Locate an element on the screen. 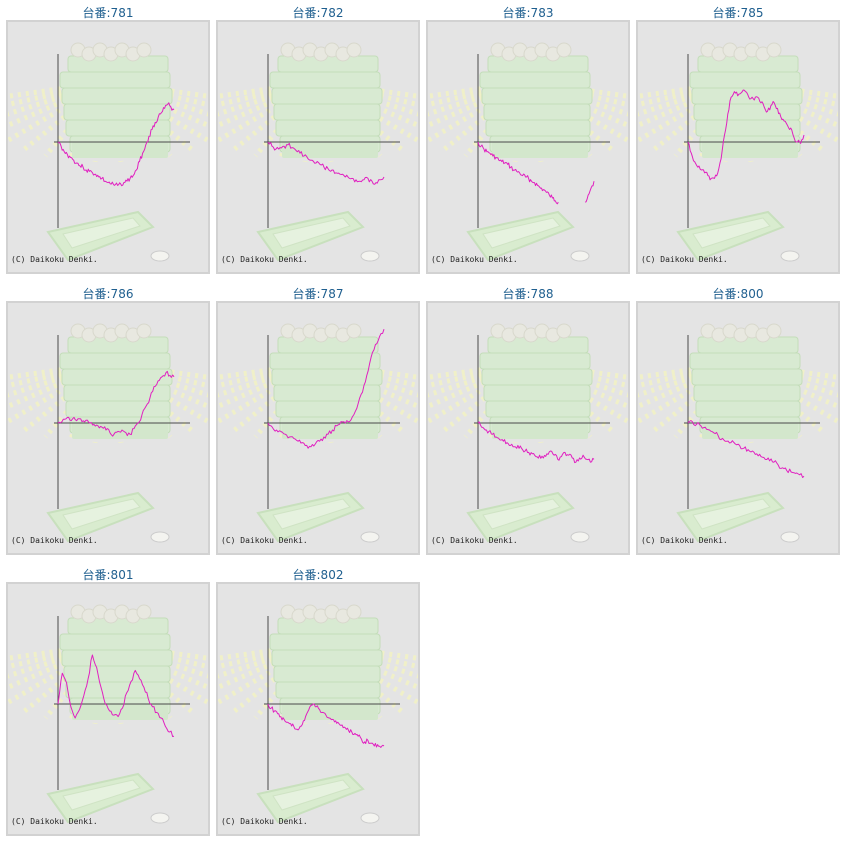 Image resolution: width=845 pixels, height=845 pixels. machine-number-link: 台番:787 is located at coordinates (318, 294).